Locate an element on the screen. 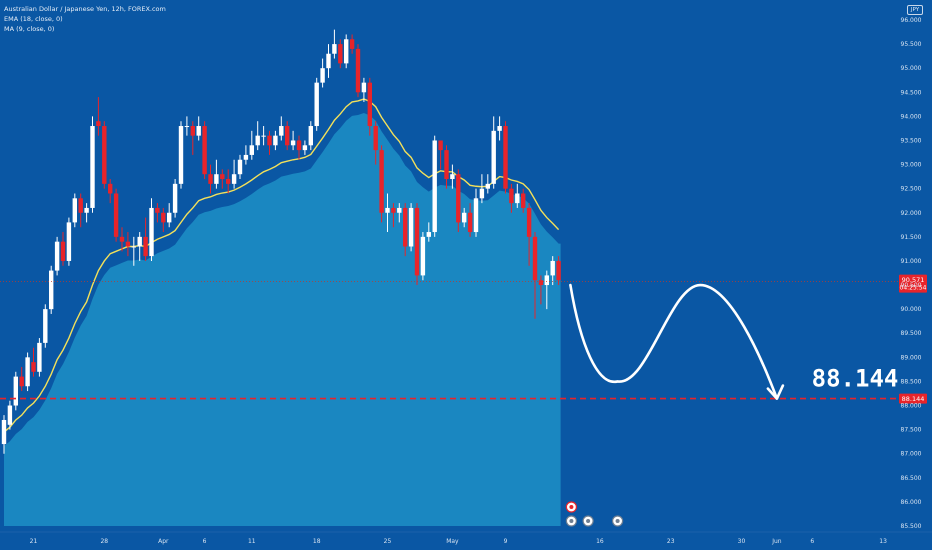 This screenshot has width=932, height=550. y-tick-label: 90.000 is located at coordinates (911, 309).